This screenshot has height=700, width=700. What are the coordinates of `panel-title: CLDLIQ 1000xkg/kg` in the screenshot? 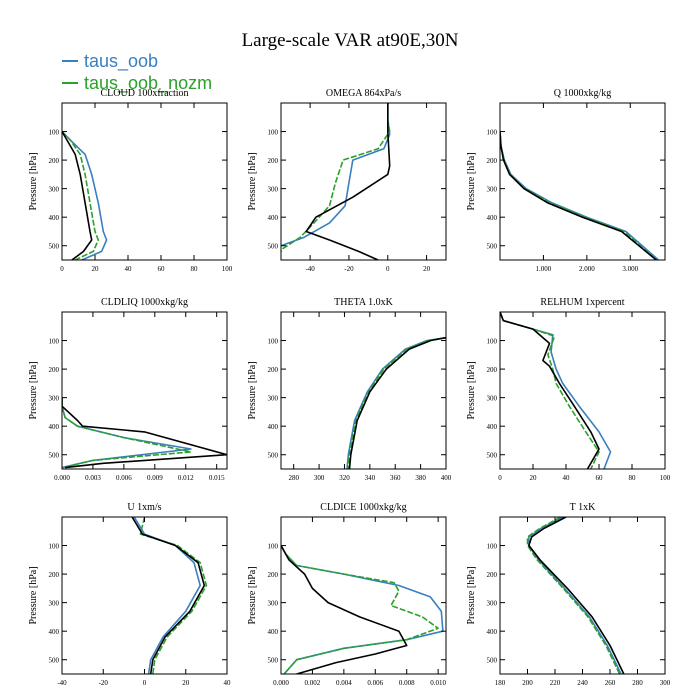 It's located at (144, 302).